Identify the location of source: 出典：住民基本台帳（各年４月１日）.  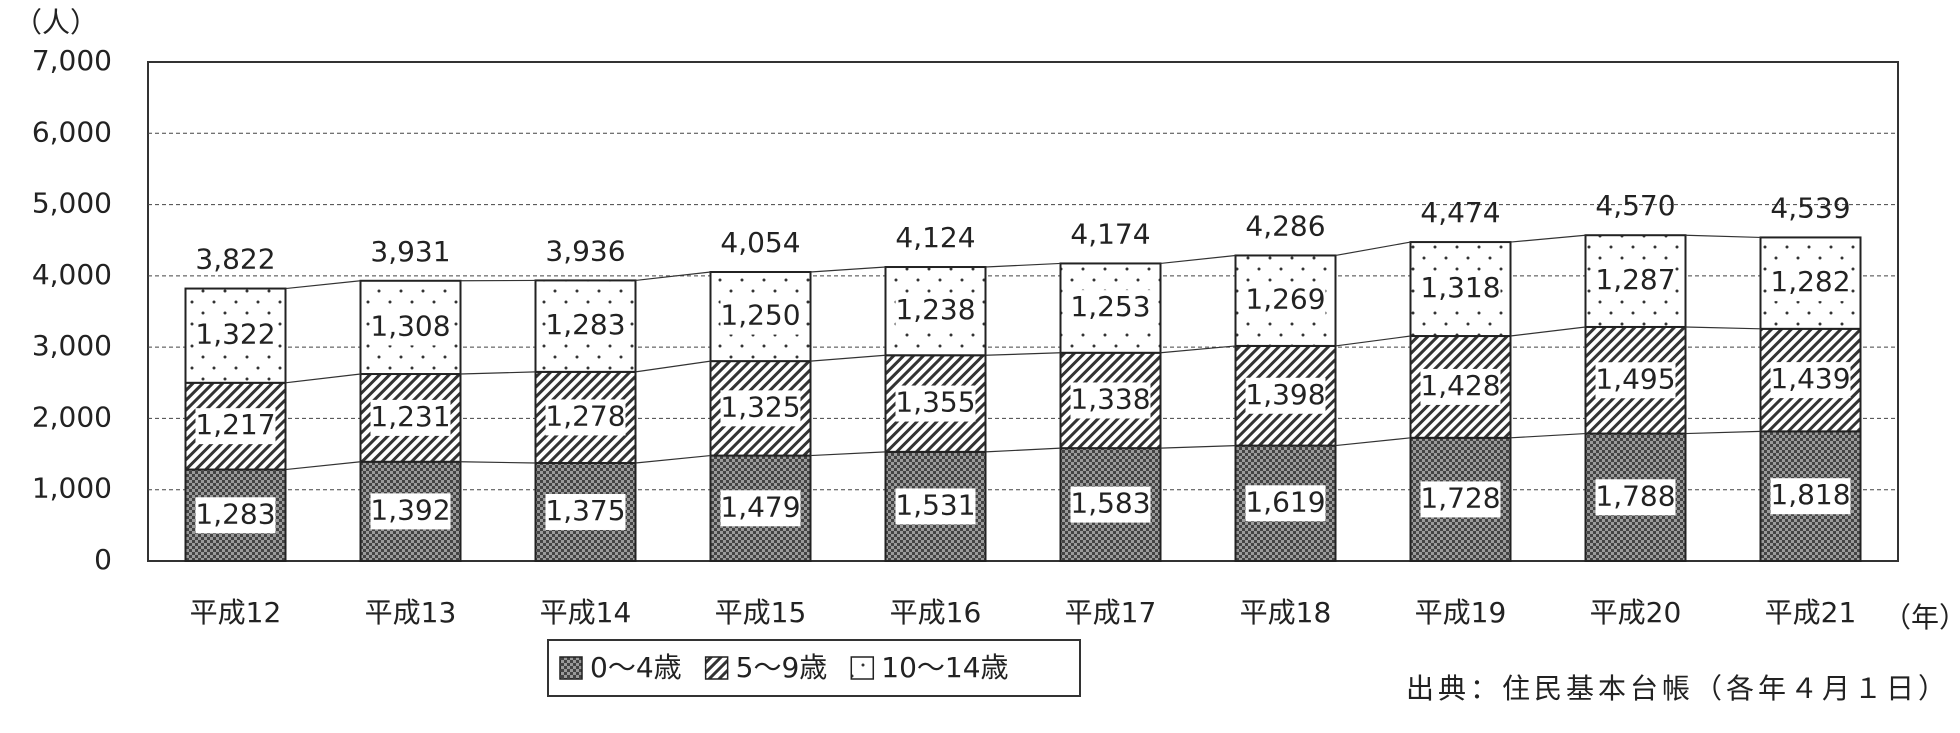
(1678, 688).